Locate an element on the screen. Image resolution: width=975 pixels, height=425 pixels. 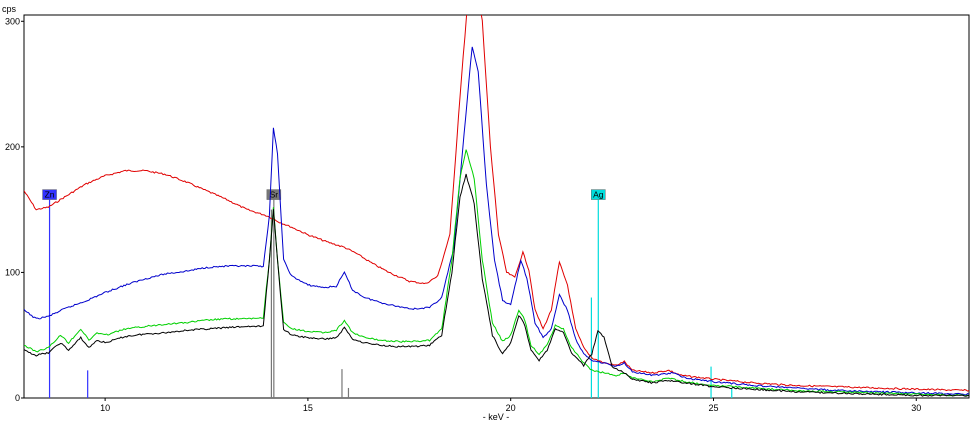
marker-label-box-ag is located at coordinates (598, 194).